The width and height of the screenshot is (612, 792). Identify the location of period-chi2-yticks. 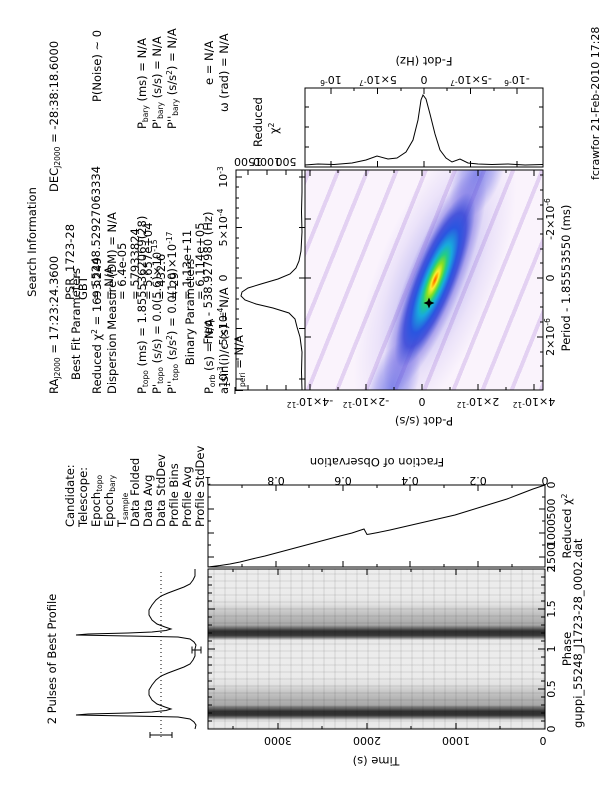
(267, 280).